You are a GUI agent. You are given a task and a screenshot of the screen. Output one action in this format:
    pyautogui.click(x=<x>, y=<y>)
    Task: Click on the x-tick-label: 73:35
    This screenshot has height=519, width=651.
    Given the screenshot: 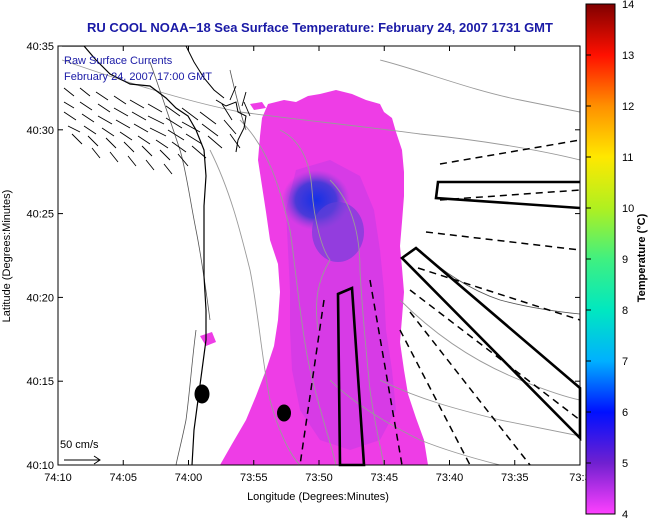 What is the action you would take?
    pyautogui.click(x=515, y=478)
    